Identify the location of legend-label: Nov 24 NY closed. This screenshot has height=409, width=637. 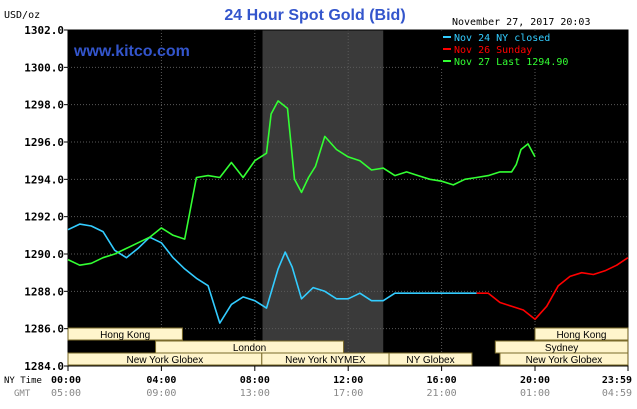
(502, 38).